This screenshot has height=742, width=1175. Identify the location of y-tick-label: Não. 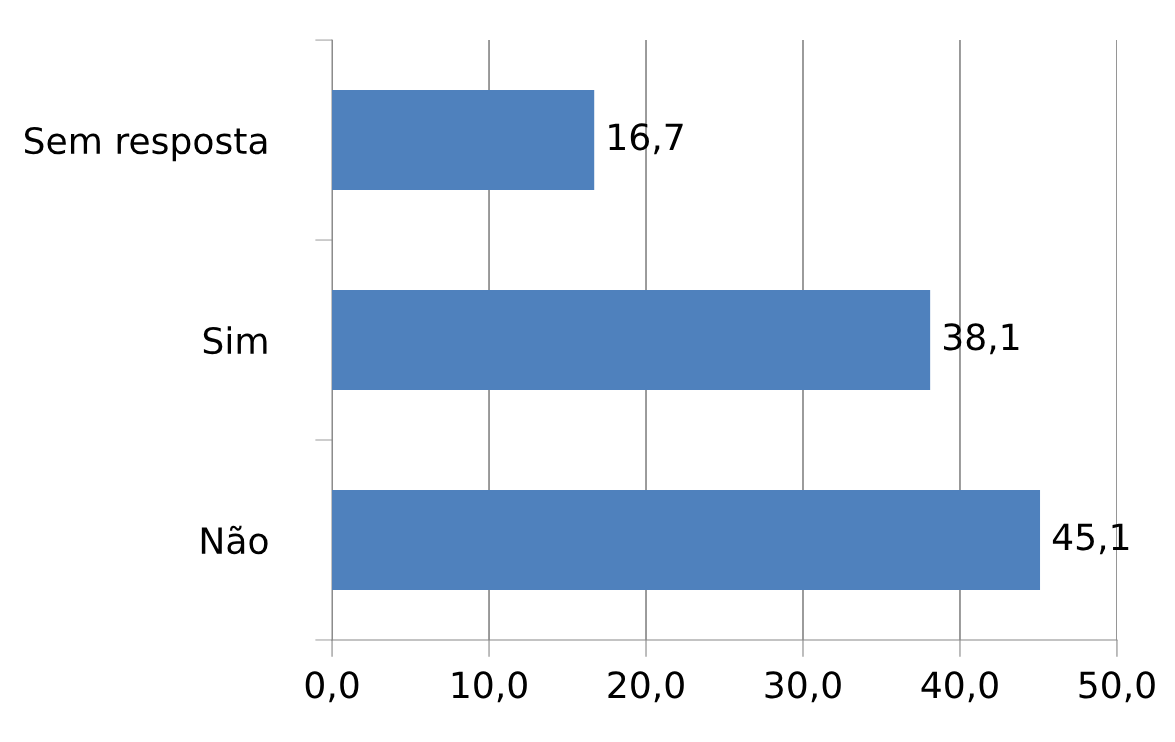
(234, 540).